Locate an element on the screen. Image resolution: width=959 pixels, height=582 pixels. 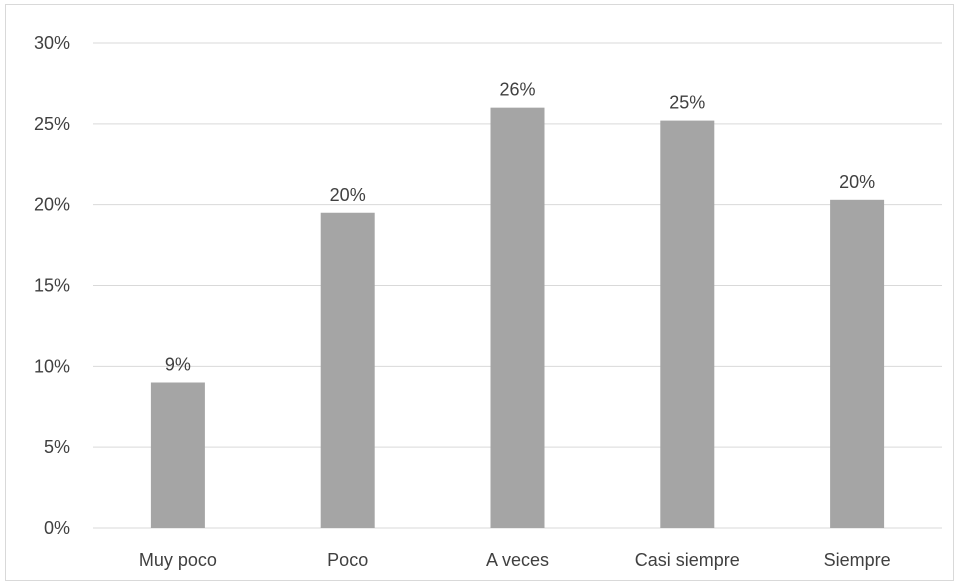
x-tick-label: Muy poco is located at coordinates (178, 560).